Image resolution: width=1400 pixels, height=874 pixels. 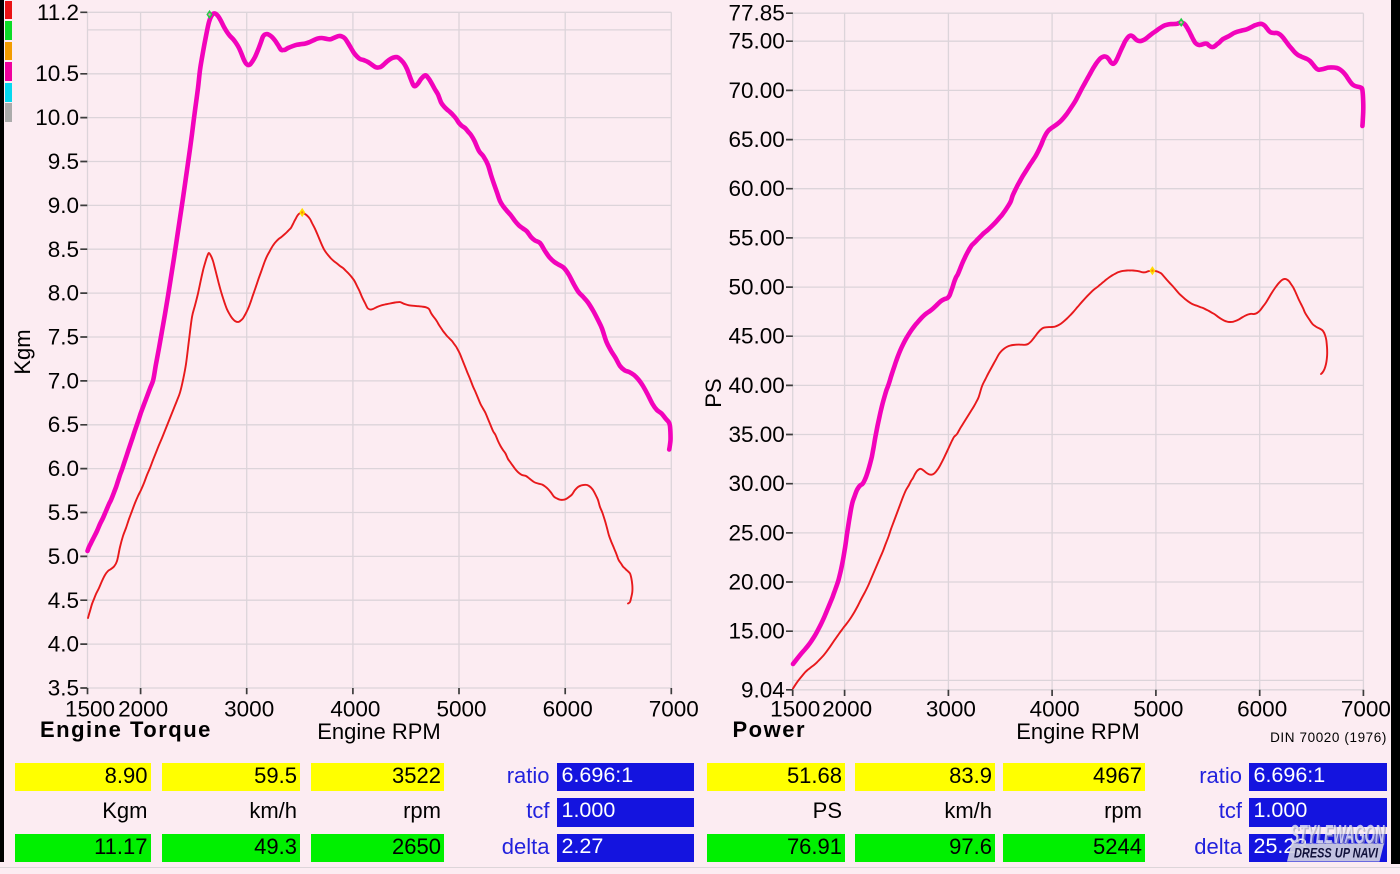 What do you see at coordinates (63, 644) in the screenshot?
I see `svg-text: 4.0` at bounding box center [63, 644].